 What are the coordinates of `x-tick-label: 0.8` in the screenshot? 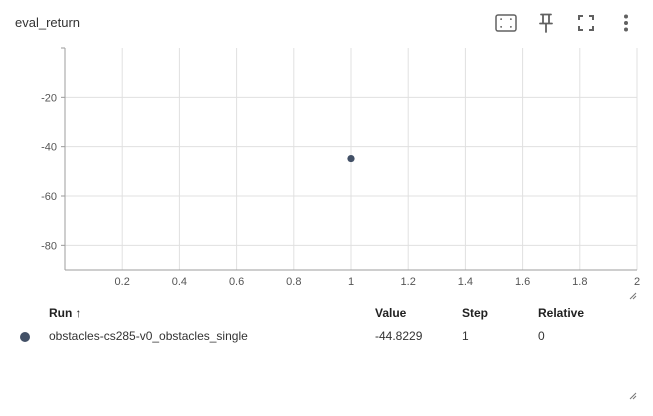 It's located at (293, 282).